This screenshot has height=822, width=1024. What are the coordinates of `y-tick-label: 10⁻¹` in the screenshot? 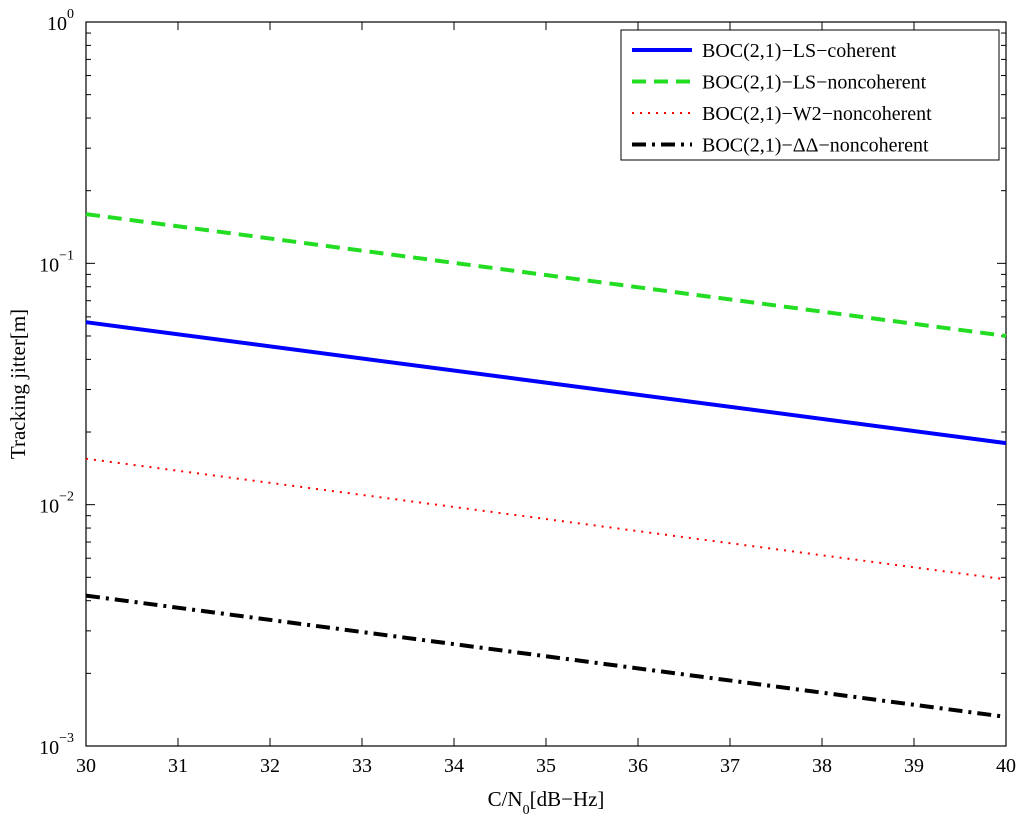 It's located at (56, 262).